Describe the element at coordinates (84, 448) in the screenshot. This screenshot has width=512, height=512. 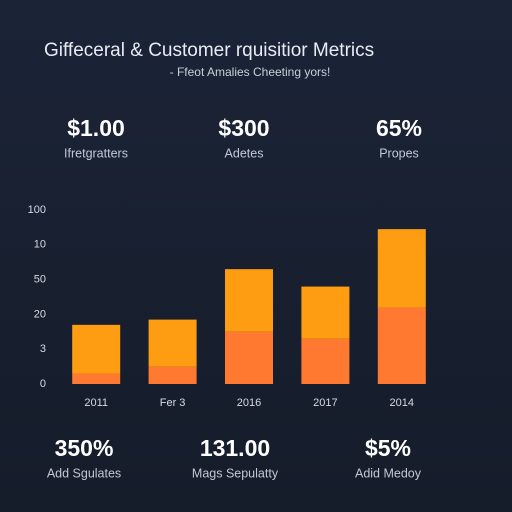
I see `kpi-value: 350%` at that location.